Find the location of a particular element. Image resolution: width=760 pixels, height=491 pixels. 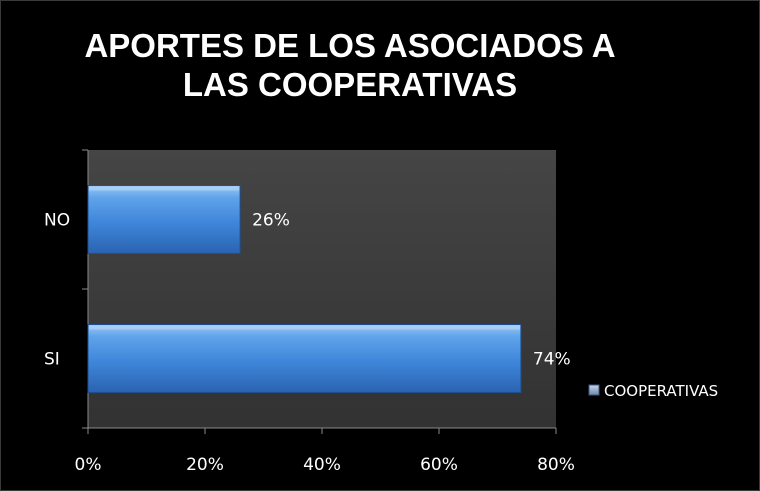

bar-si is located at coordinates (304, 358).